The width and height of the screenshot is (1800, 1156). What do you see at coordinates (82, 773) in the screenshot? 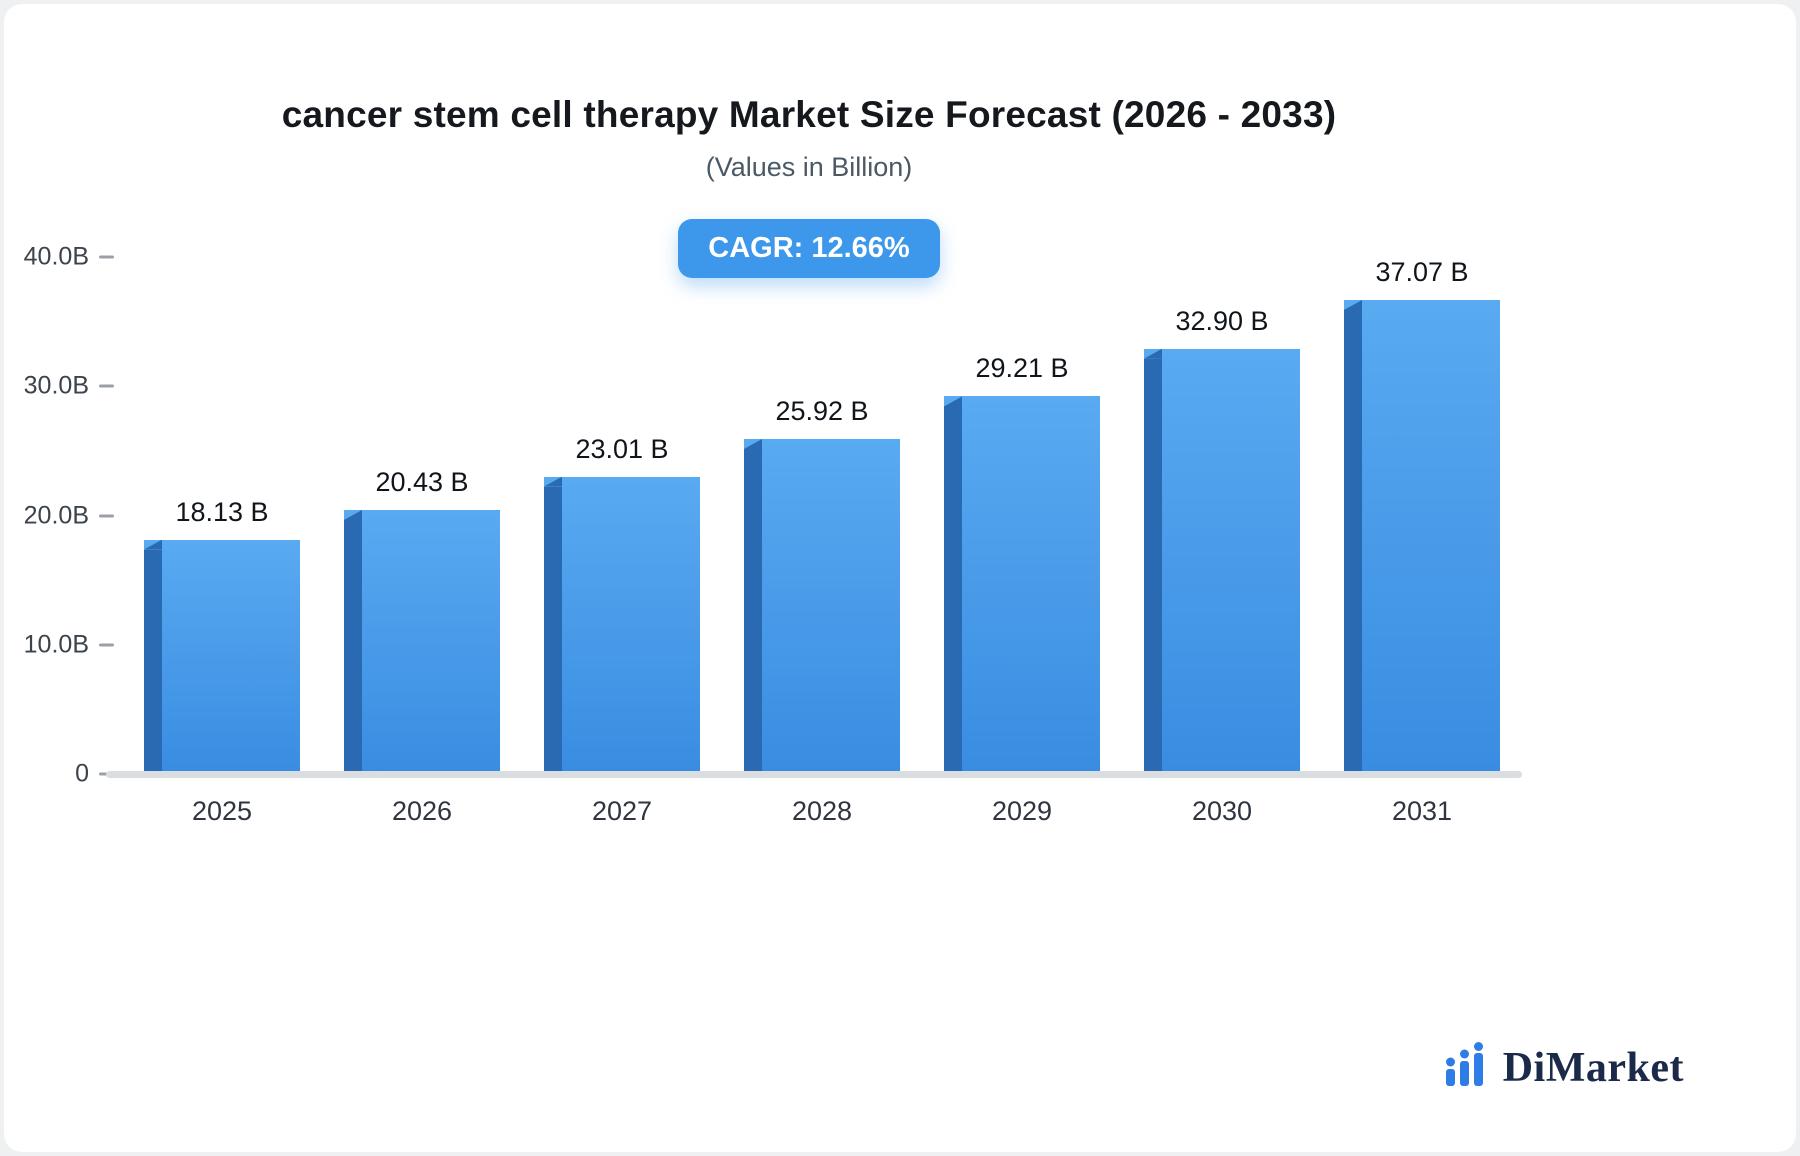
I see `y-tick-label: 0` at bounding box center [82, 773].